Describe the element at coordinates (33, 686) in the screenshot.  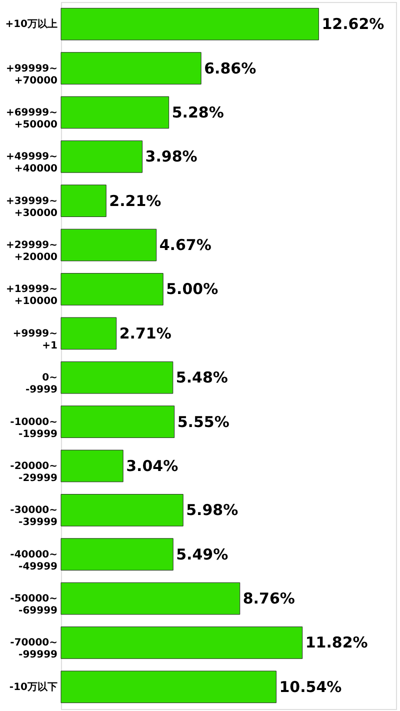
I see `y-tick-label: -10万以下` at that location.